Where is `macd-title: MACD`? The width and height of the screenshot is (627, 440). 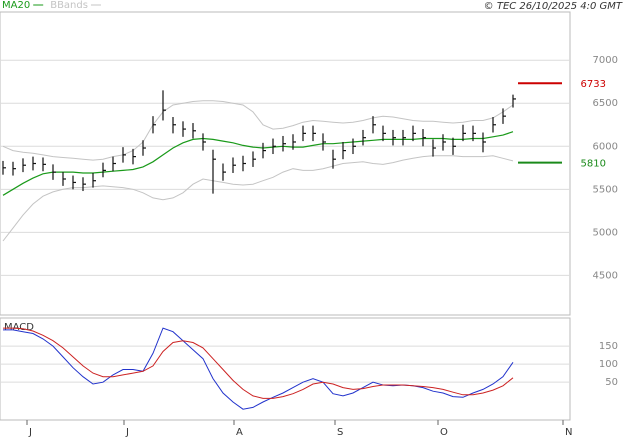
macd-title: MACD is located at coordinates (19, 327).